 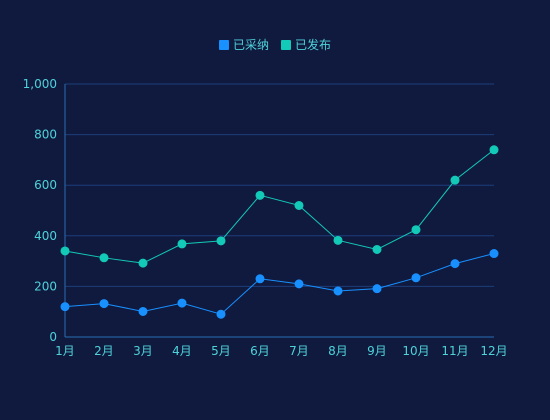 I want to click on x-tick-label: 5月, so click(x=221, y=351).